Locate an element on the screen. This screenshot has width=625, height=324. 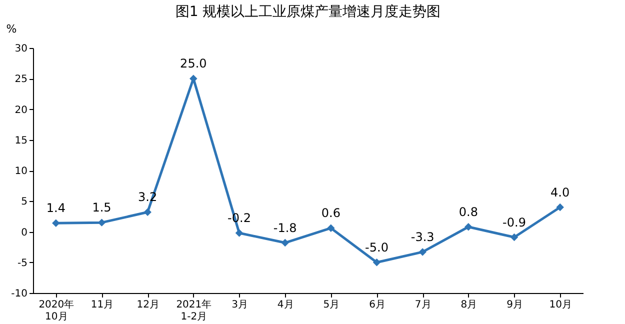
x-tick-label: 3月 is located at coordinates (240, 305).